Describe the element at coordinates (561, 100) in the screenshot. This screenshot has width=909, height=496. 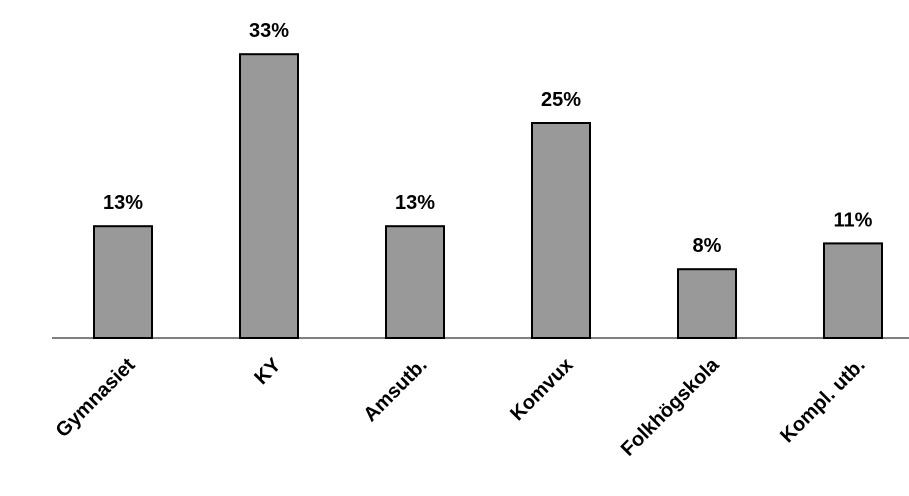
I see `data-label-3: 25%` at that location.